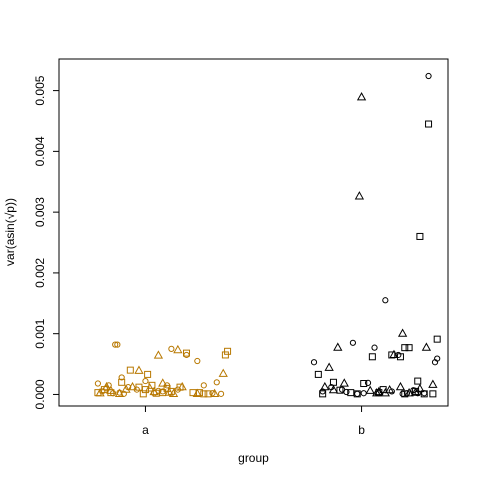 This screenshot has height=480, width=480. What do you see at coordinates (253, 458) in the screenshot?
I see `x-axis-title: group` at bounding box center [253, 458].